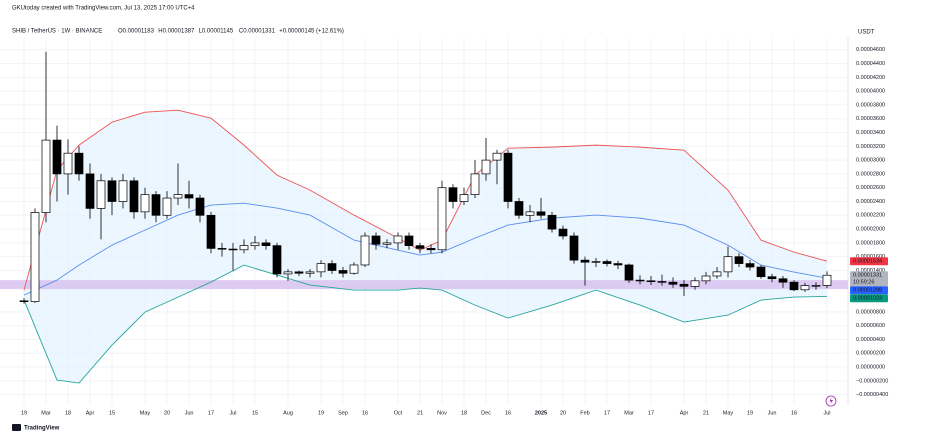  I want to click on price-label: 0.00001331, so click(867, 276).